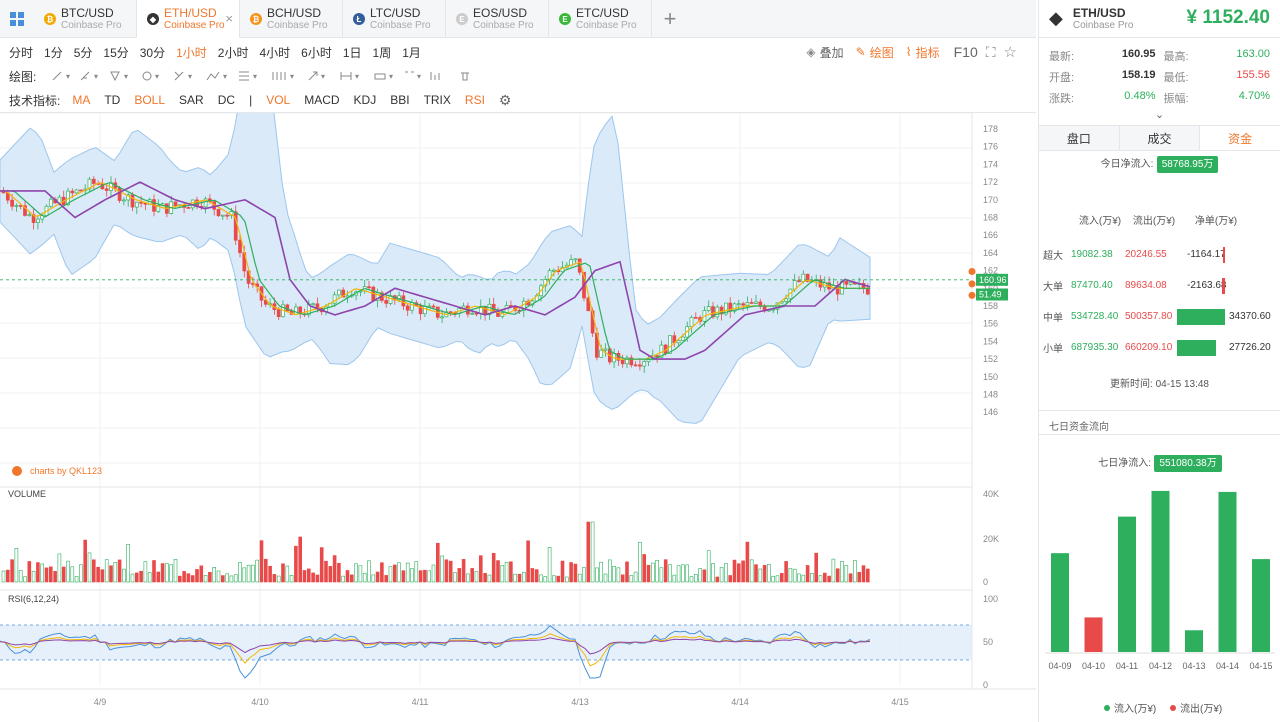 This screenshot has width=1280, height=722. I want to click on expand-chevron-icon: ⌄, so click(1159, 115).